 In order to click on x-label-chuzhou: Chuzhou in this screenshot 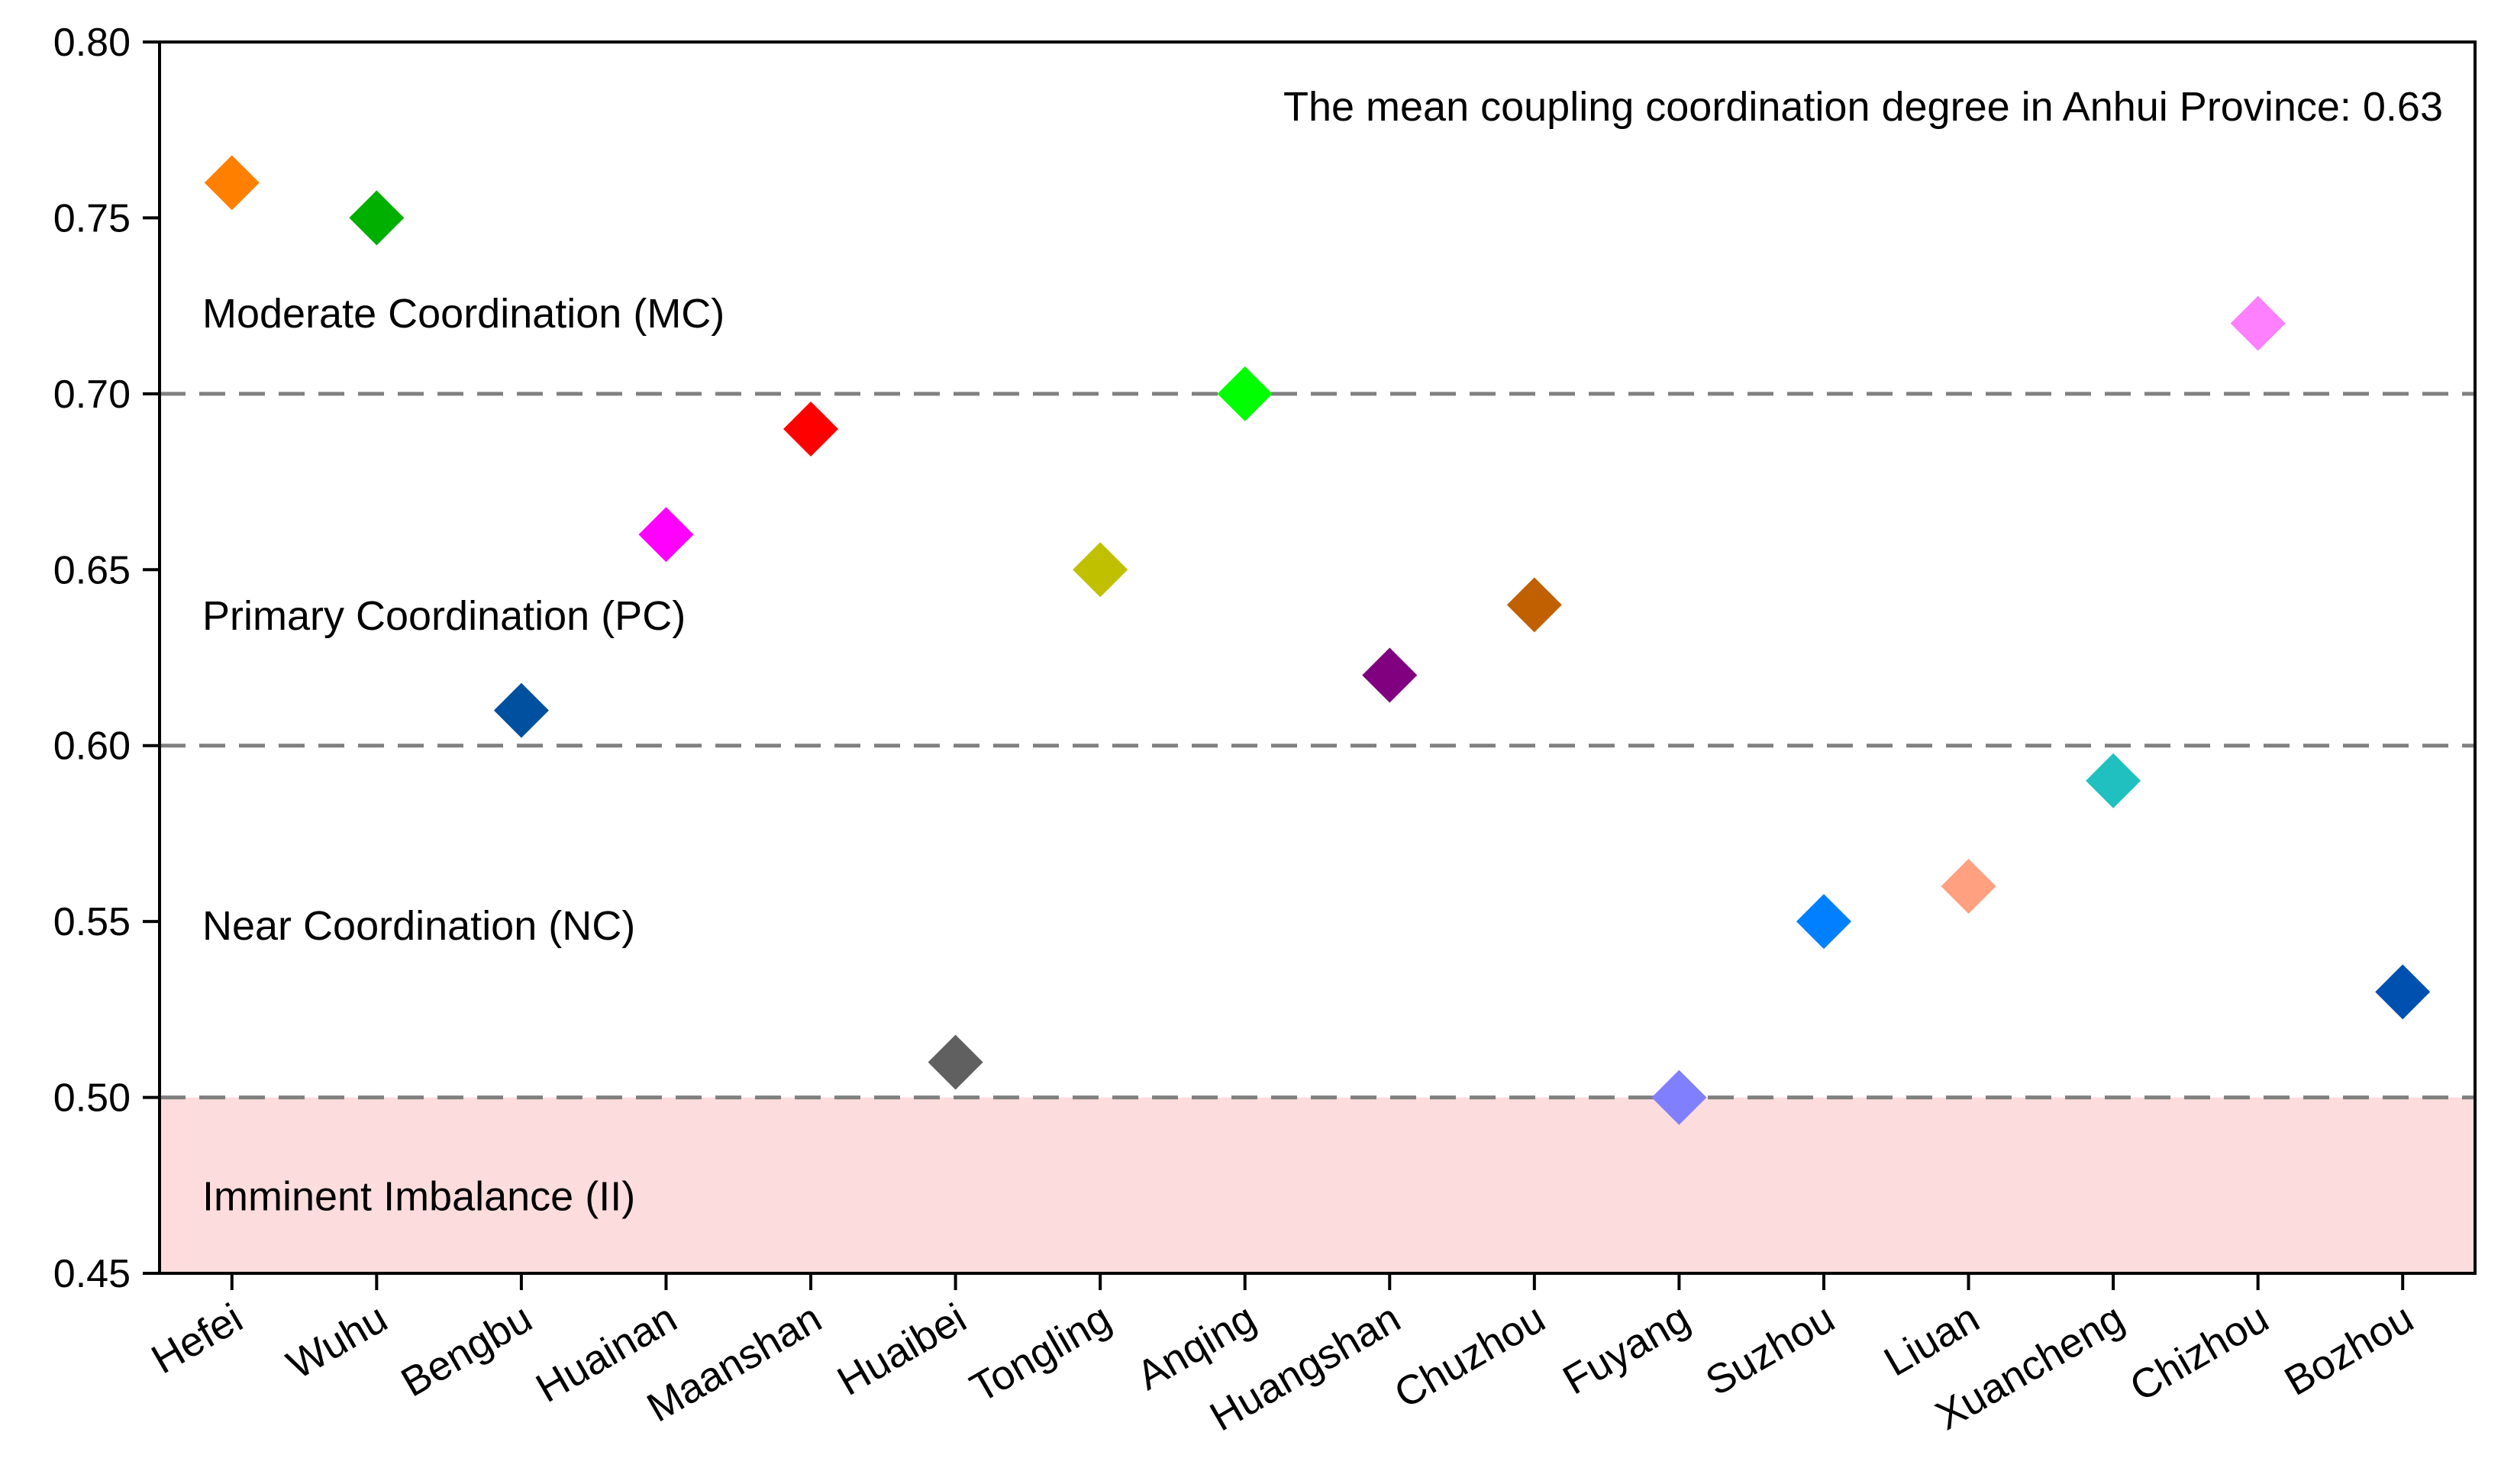, I will do `click(1470, 1356)`.